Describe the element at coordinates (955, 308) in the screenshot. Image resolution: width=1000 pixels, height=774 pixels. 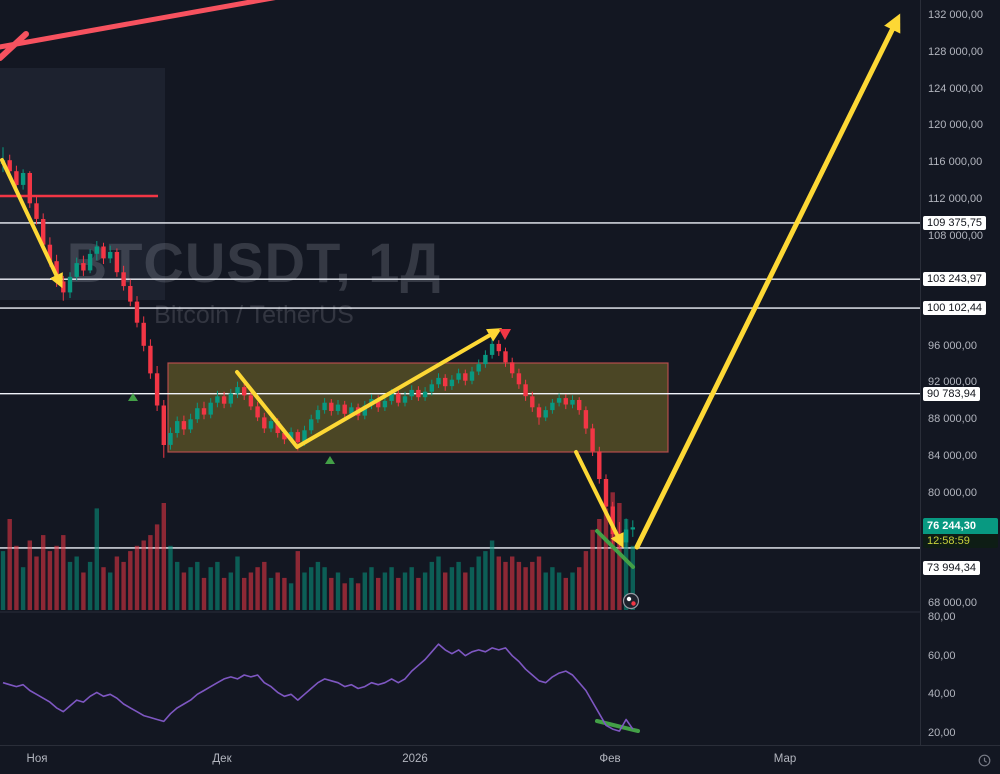
I see `price-level-label: 100 102,44` at that location.